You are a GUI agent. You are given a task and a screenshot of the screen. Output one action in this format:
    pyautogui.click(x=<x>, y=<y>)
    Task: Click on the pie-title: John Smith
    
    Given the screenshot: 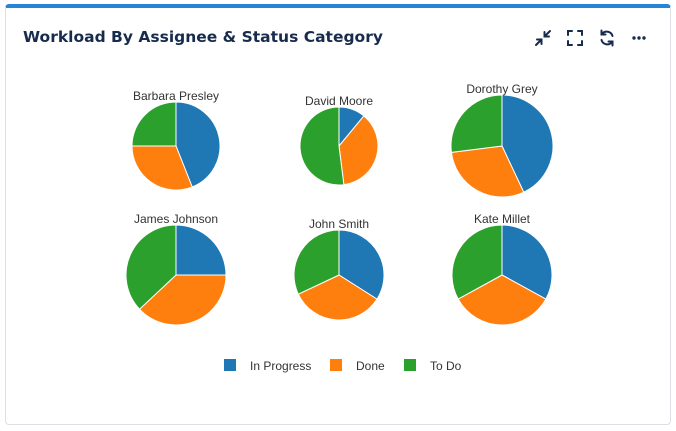 What is the action you would take?
    pyautogui.click(x=339, y=224)
    